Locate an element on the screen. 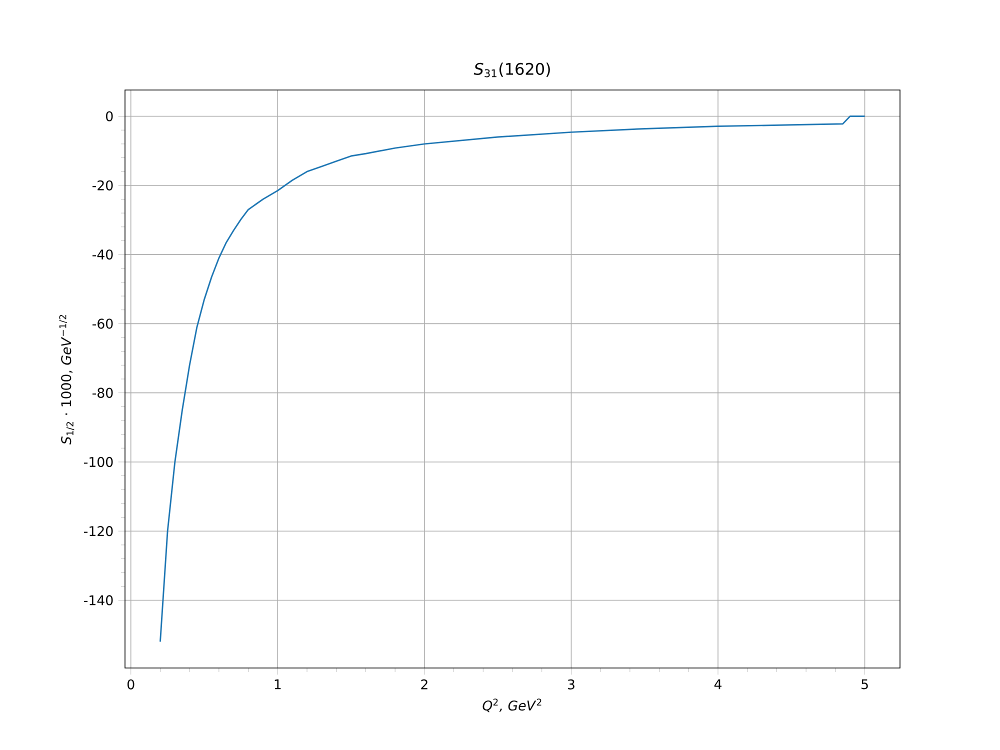  y-tick-label: -40 is located at coordinates (102, 254).